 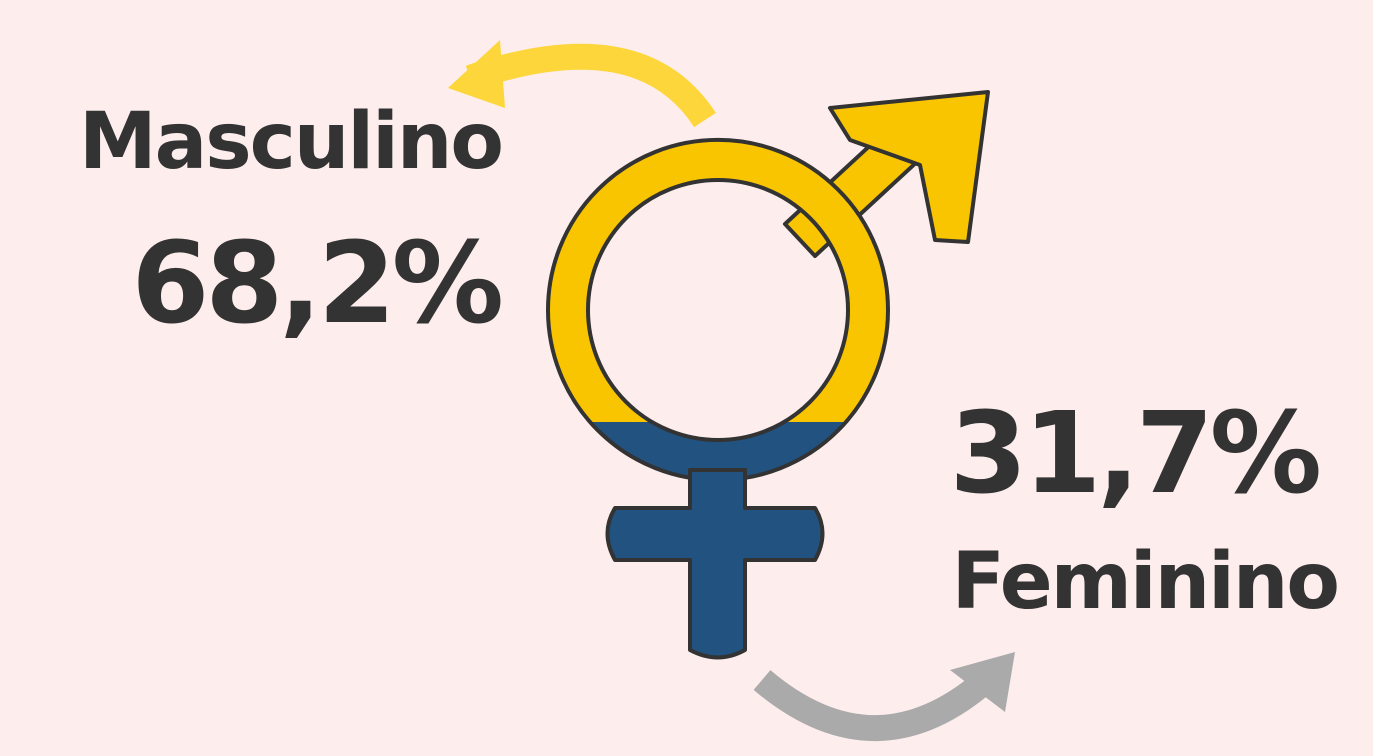 I want to click on arrowhead-feminino, so click(x=982, y=682).